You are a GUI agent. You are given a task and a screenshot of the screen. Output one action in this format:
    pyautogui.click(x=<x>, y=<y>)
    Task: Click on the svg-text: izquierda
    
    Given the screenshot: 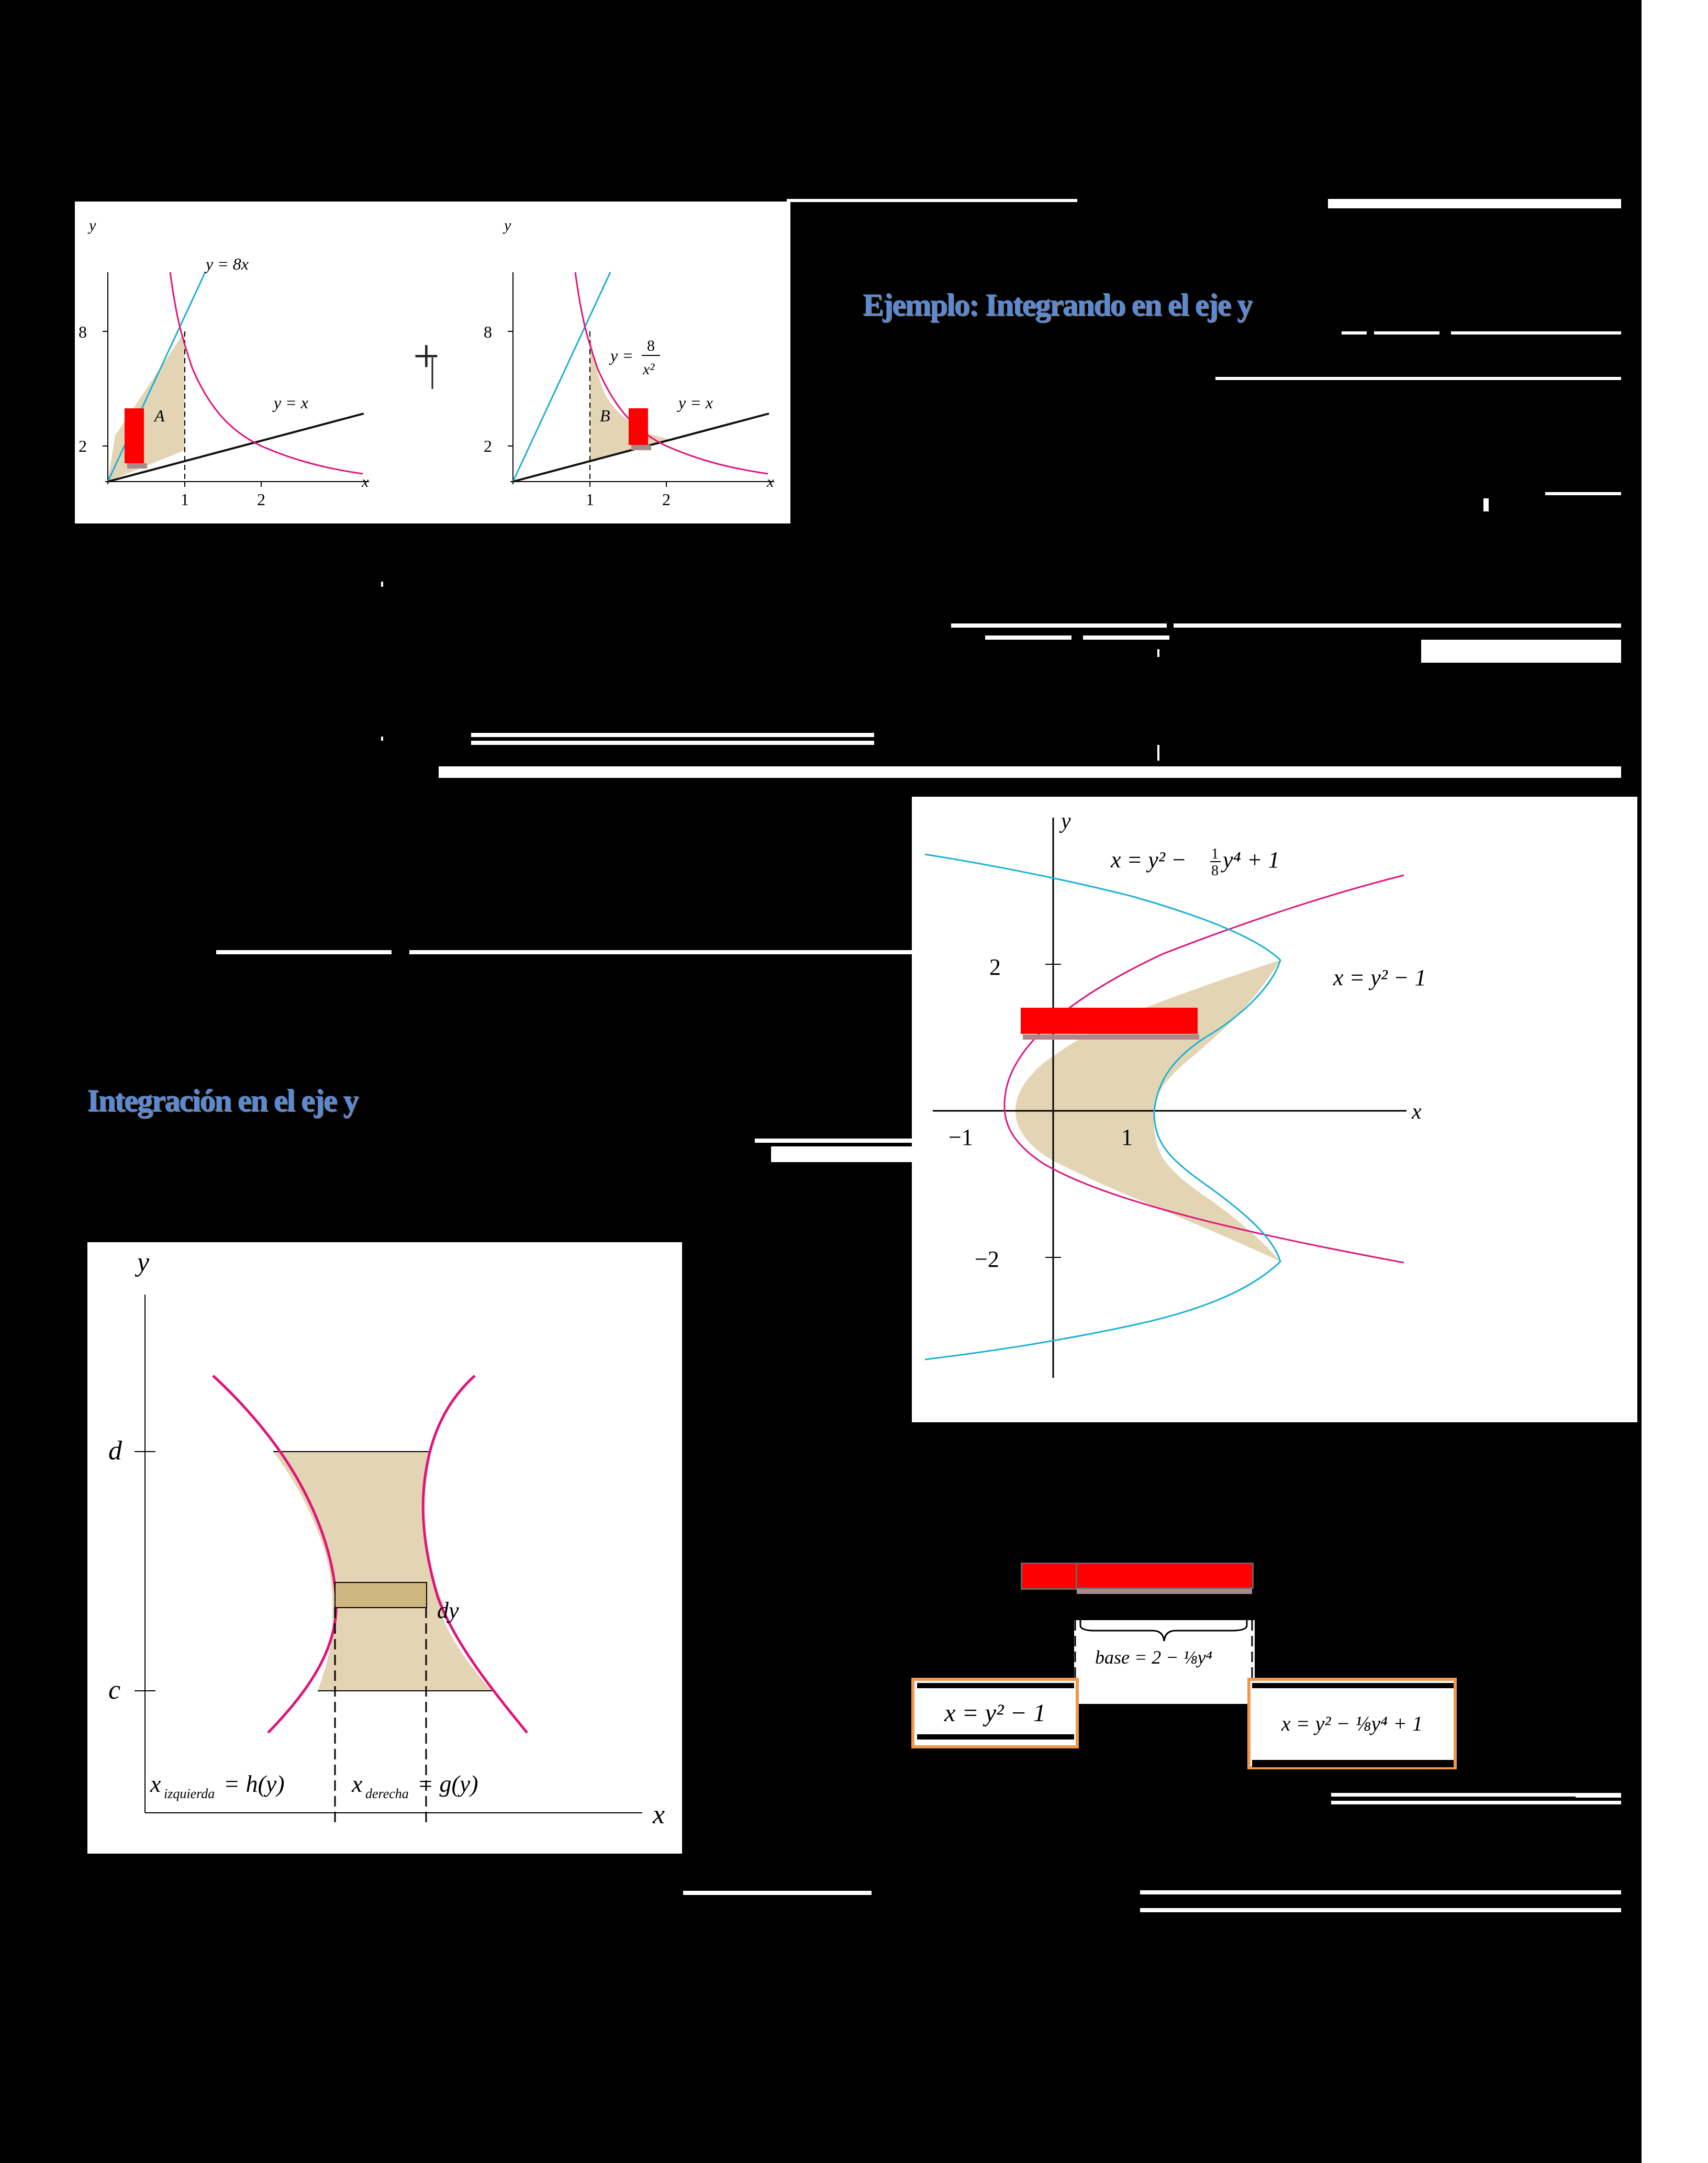 What is the action you would take?
    pyautogui.click(x=189, y=1793)
    